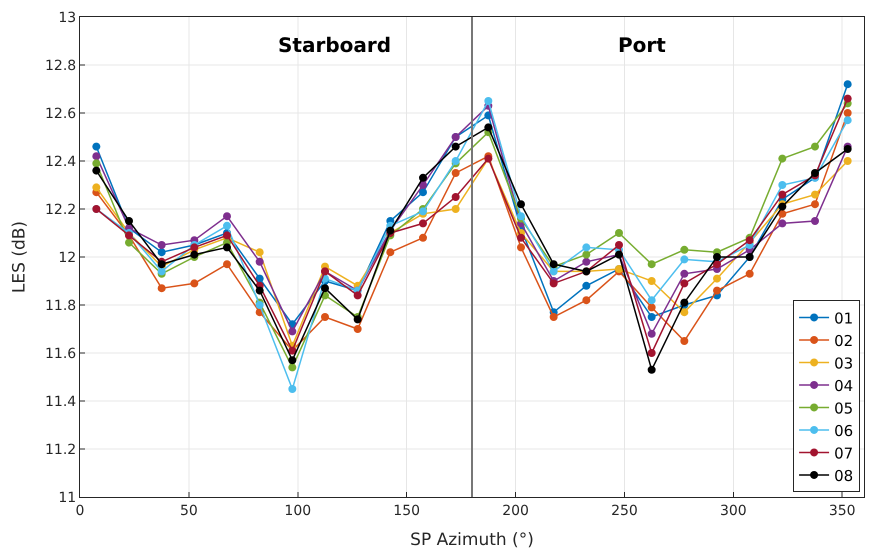 Image resolution: width=873 pixels, height=554 pixels. I want to click on y-tick-label: 11, so click(67, 498).